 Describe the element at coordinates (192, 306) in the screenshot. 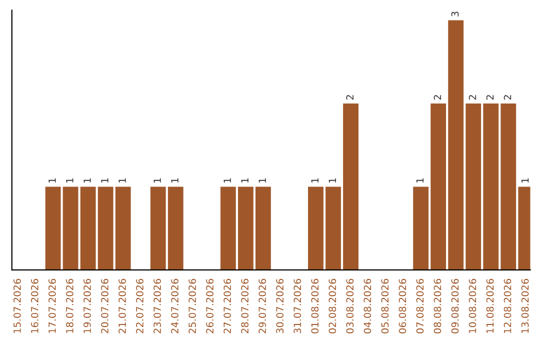

I see `x-tick-label: 25.07.2026` at that location.